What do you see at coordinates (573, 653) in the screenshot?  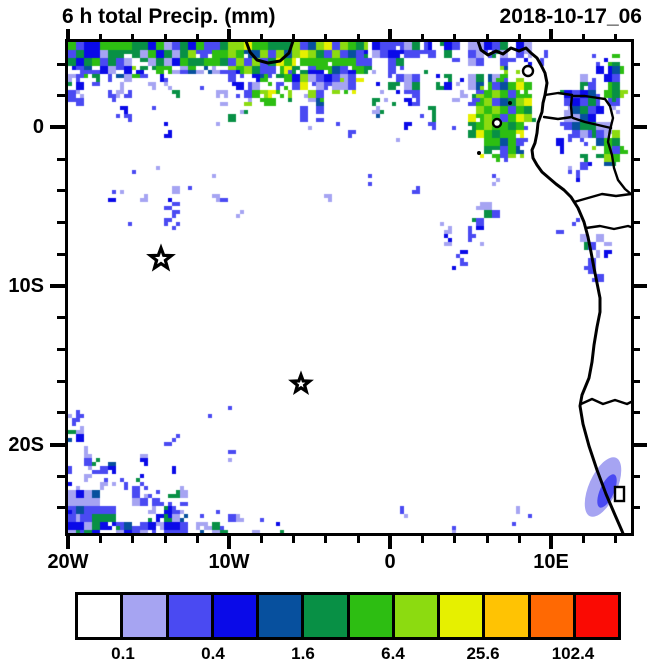 I see `colorbar-label: 102.4` at bounding box center [573, 653].